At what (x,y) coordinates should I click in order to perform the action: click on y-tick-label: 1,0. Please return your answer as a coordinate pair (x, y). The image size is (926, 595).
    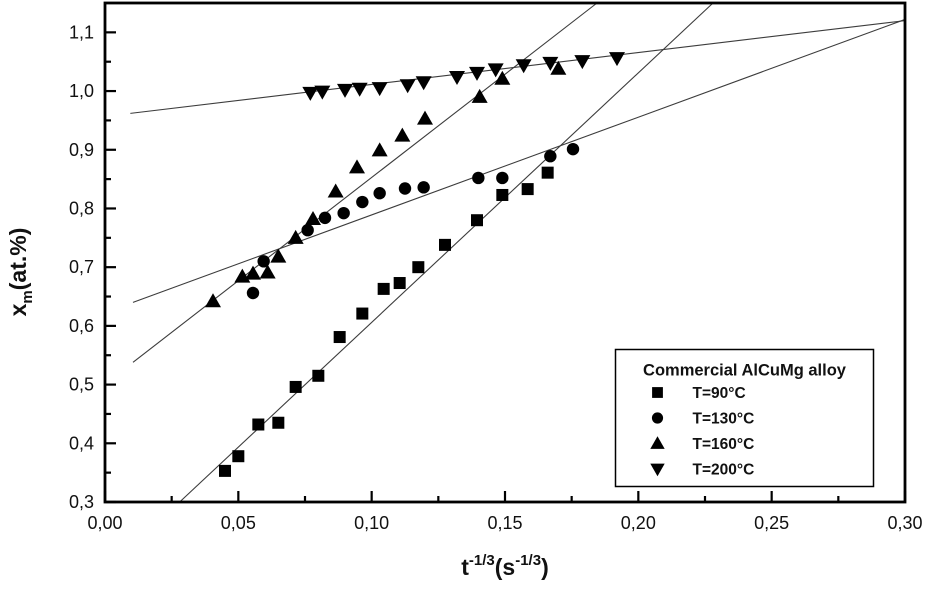
    Looking at the image, I should click on (81, 91).